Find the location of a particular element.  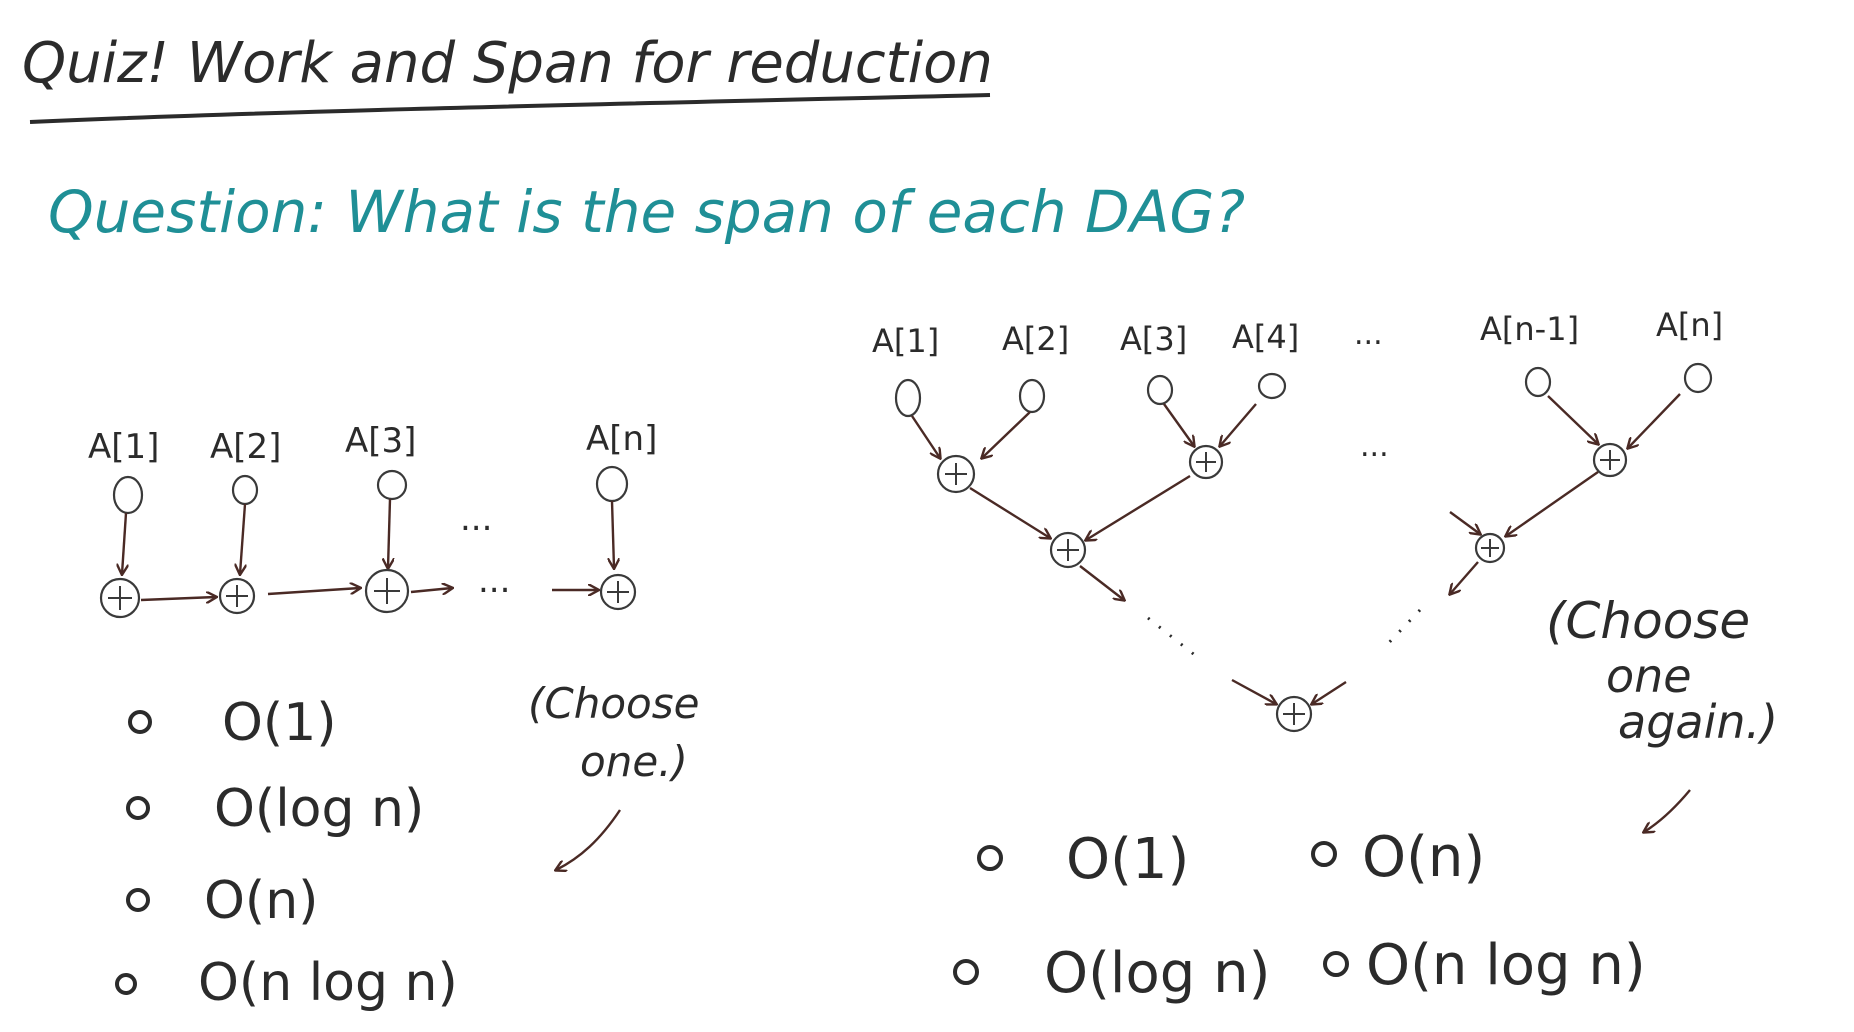

dag2-hint-line: again.) is located at coordinates (1698, 722).